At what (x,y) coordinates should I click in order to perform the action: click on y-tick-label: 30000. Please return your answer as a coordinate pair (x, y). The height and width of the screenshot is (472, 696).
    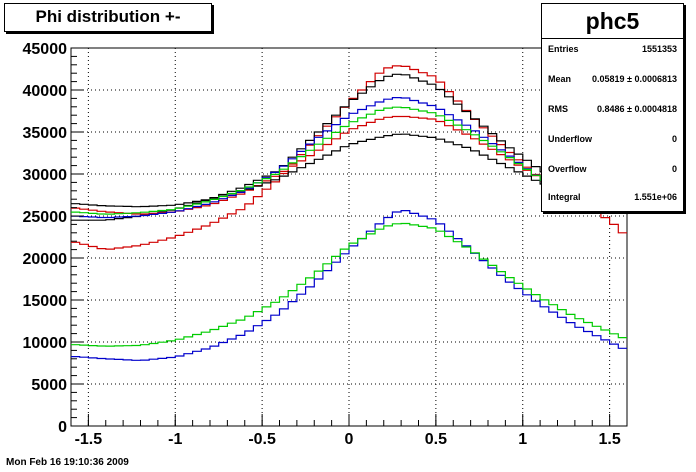
    Looking at the image, I should click on (45, 175).